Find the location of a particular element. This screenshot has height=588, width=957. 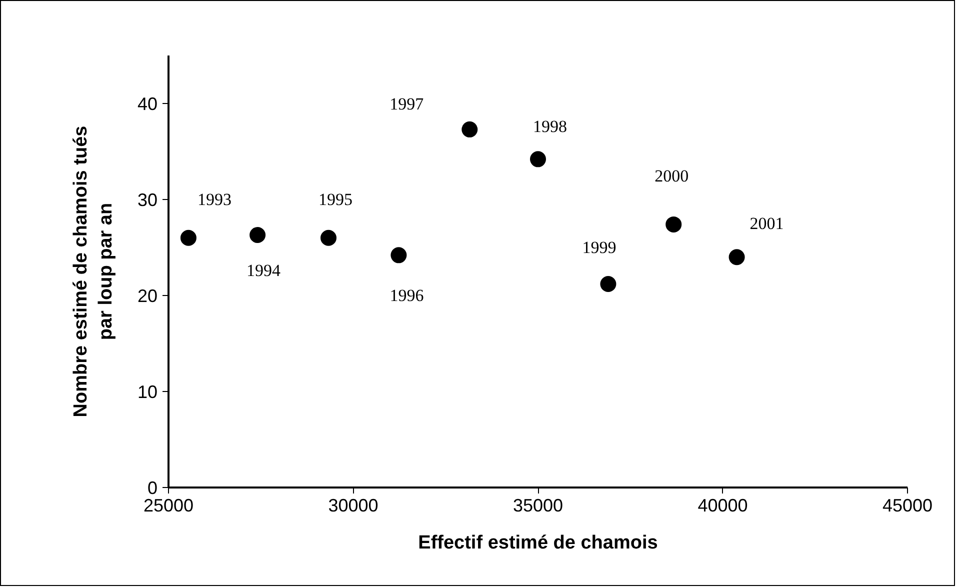

annotation: 1993 is located at coordinates (214, 199).